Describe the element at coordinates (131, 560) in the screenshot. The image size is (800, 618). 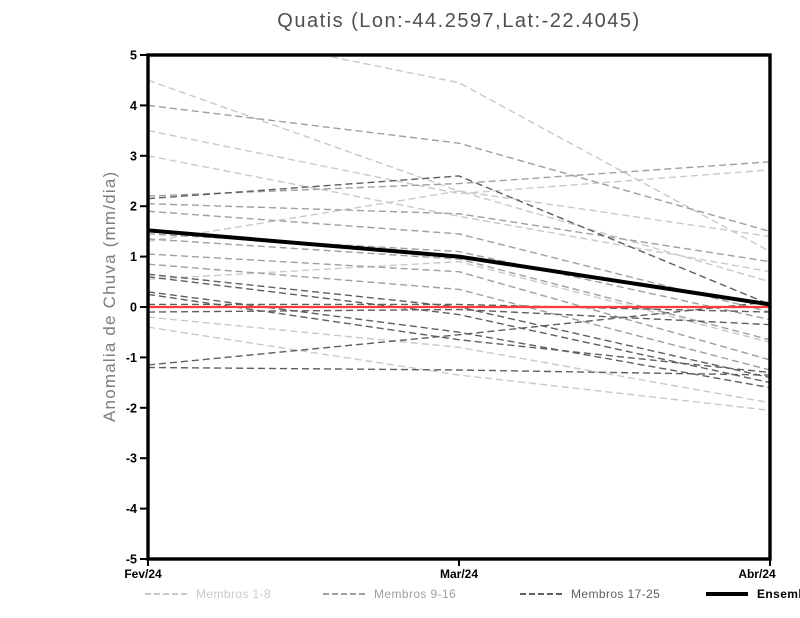
I see `y-tick-label: -5` at that location.